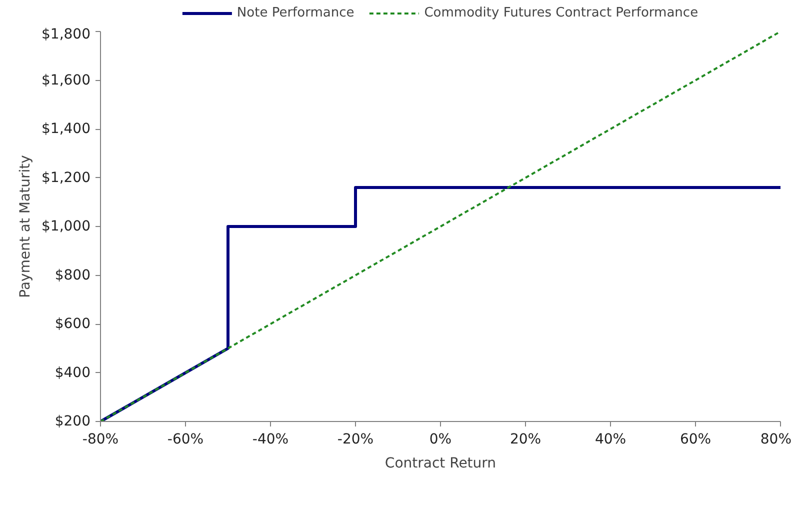  What do you see at coordinates (100, 440) in the screenshot?
I see `x-tick-label: -80%` at bounding box center [100, 440].